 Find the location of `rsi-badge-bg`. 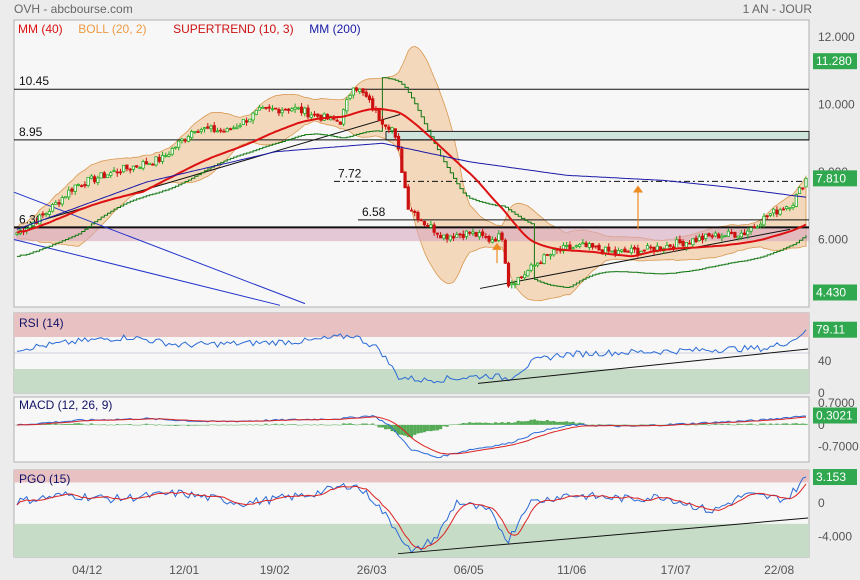

rsi-badge-bg is located at coordinates (835, 329).